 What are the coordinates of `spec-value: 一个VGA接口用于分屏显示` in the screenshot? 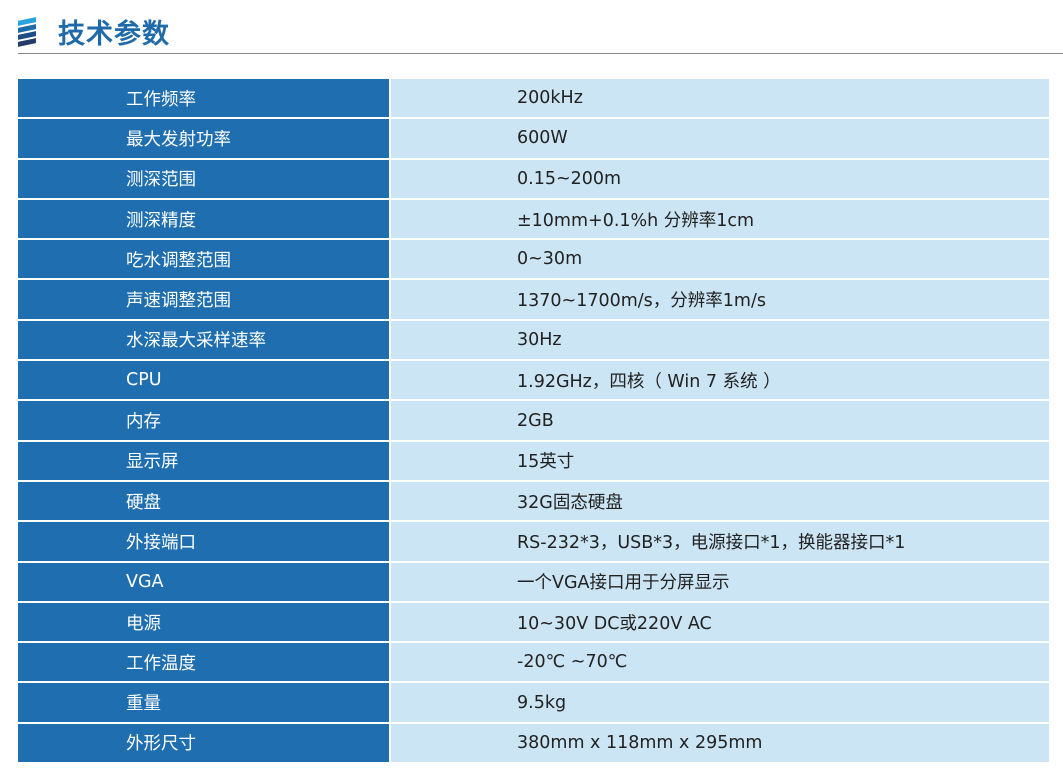 It's located at (719, 581).